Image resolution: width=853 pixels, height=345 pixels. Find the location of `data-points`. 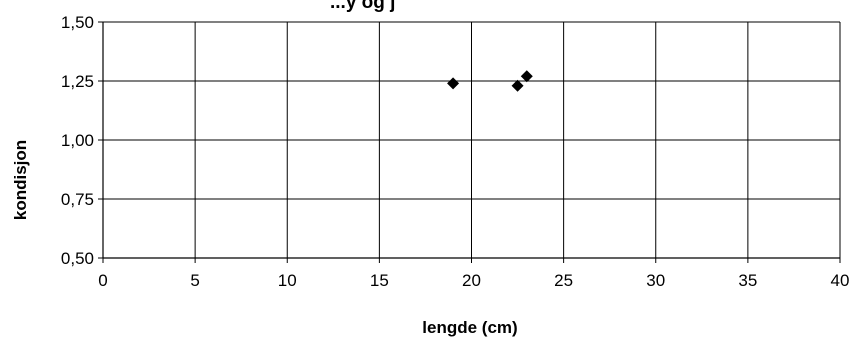

data-points is located at coordinates (490, 81).